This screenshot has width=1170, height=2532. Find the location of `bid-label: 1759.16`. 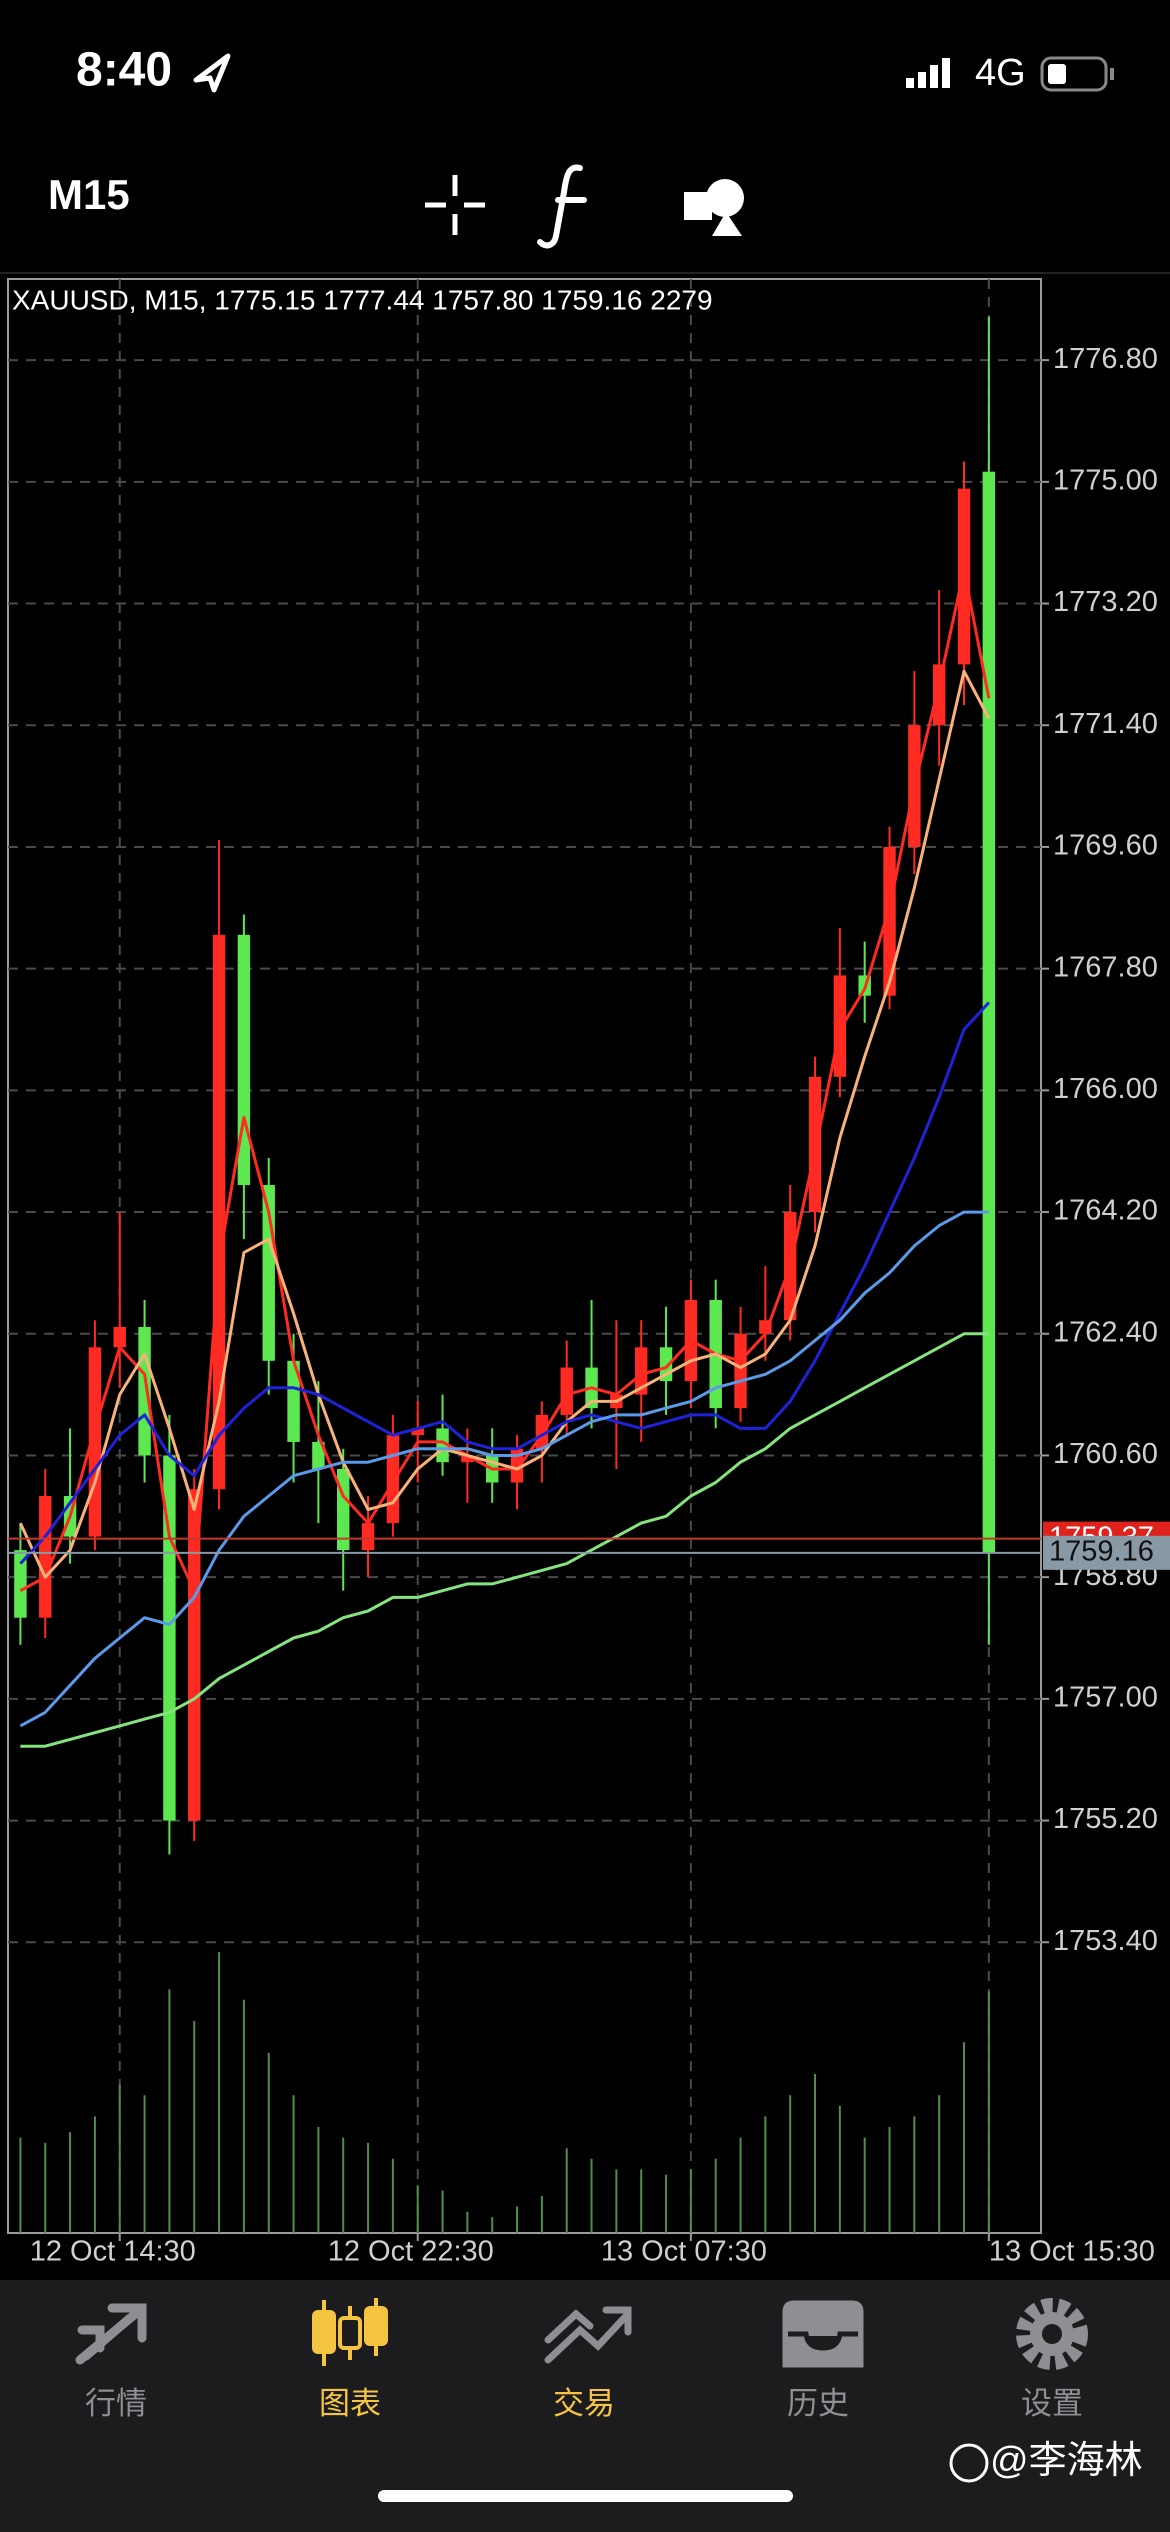

bid-label: 1759.16 is located at coordinates (1101, 1551).